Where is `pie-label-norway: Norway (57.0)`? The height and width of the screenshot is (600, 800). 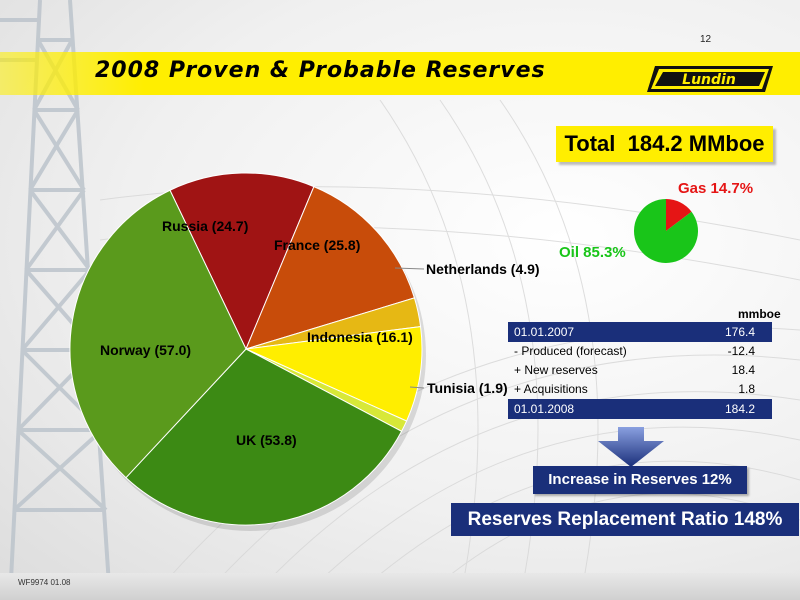
pie-label-norway: Norway (57.0) is located at coordinates (146, 350).